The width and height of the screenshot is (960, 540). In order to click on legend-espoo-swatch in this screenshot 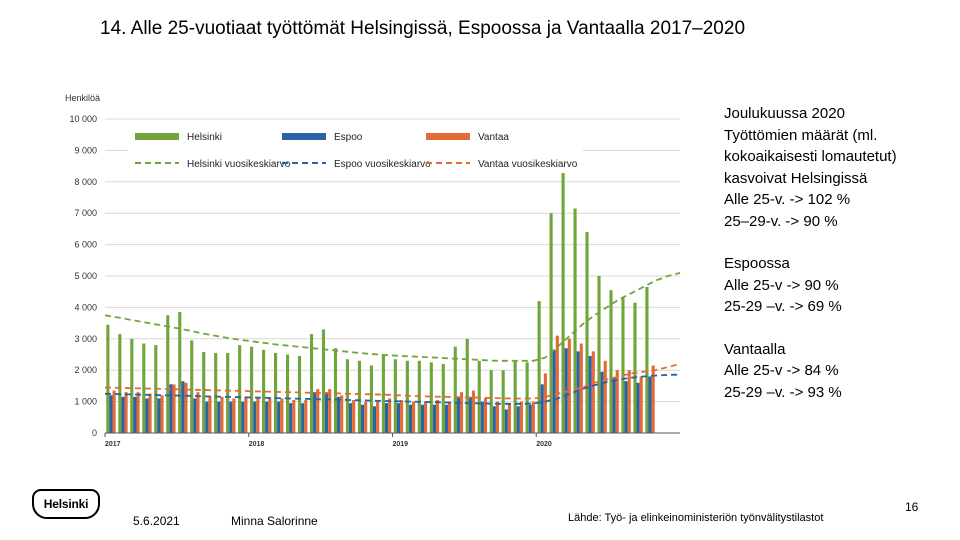, I will do `click(304, 136)`.